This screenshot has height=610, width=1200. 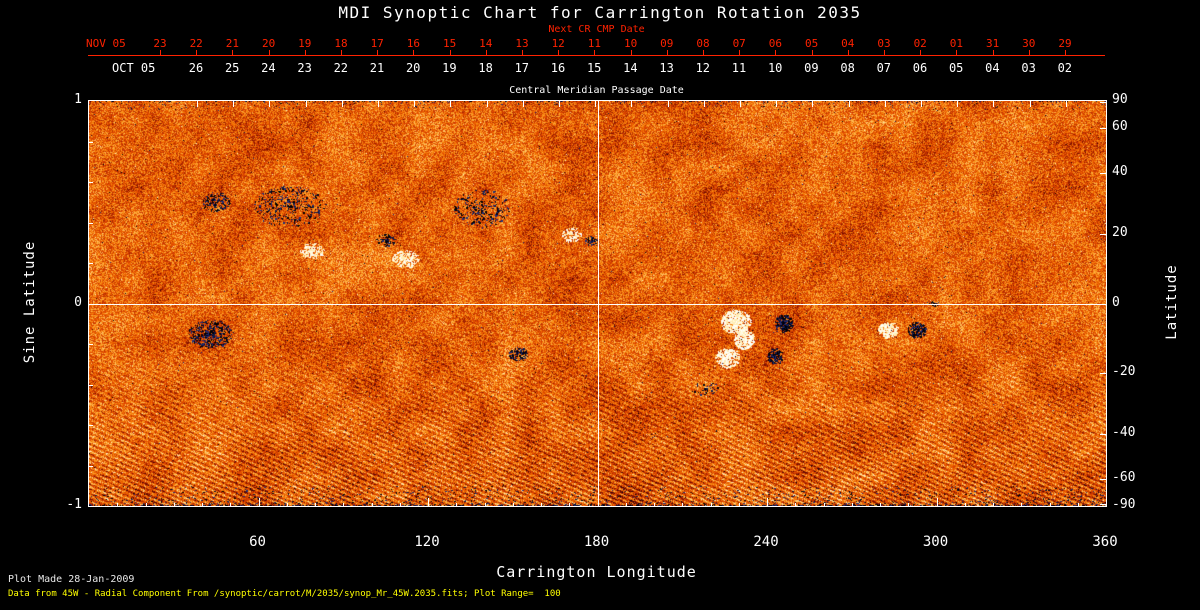 What do you see at coordinates (596, 542) in the screenshot?
I see `bottom-tick-label: 180` at bounding box center [596, 542].